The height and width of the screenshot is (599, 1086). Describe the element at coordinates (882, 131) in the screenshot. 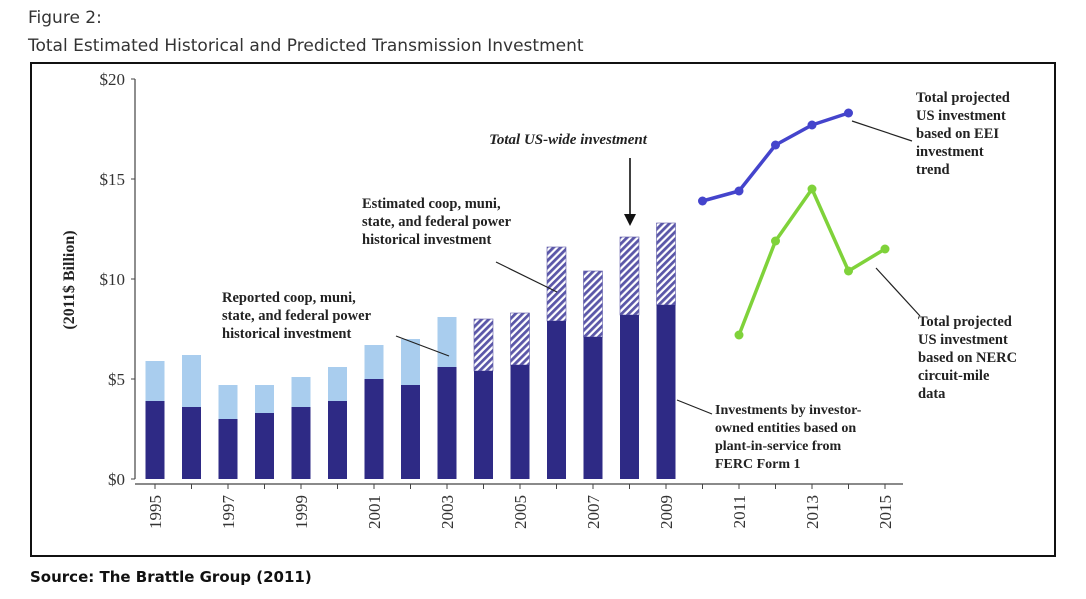

I see `leader-line-eei` at that location.